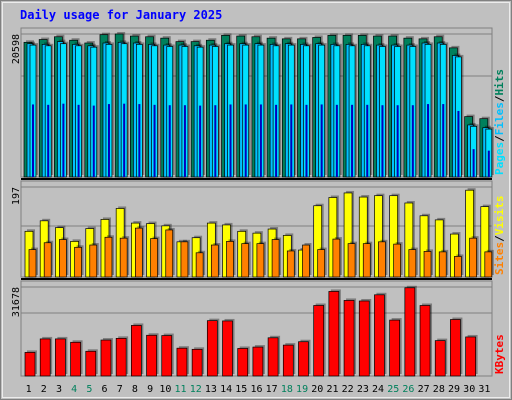  What do you see at coordinates (424, 389) in the screenshot?
I see `day-label-27: 27` at bounding box center [424, 389].